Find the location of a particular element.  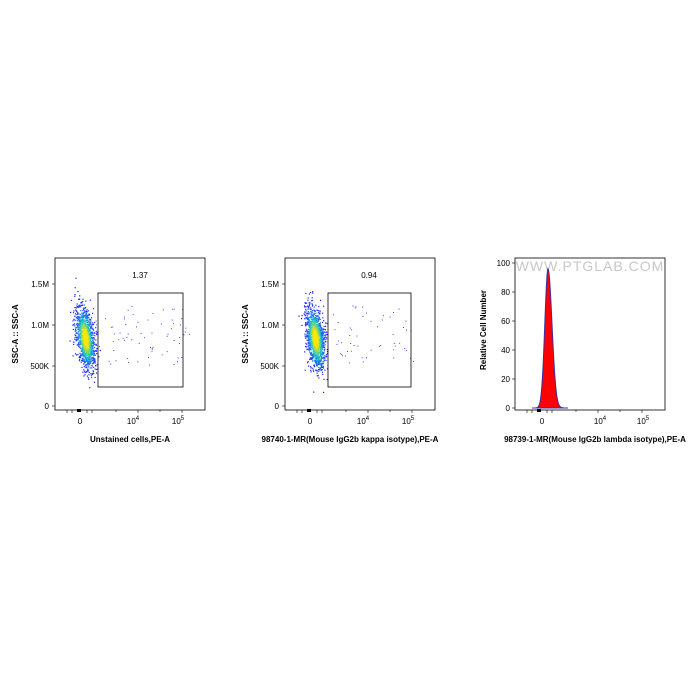

y-axis-label-2: SSC-A :: SSC-A is located at coordinates (245, 333).